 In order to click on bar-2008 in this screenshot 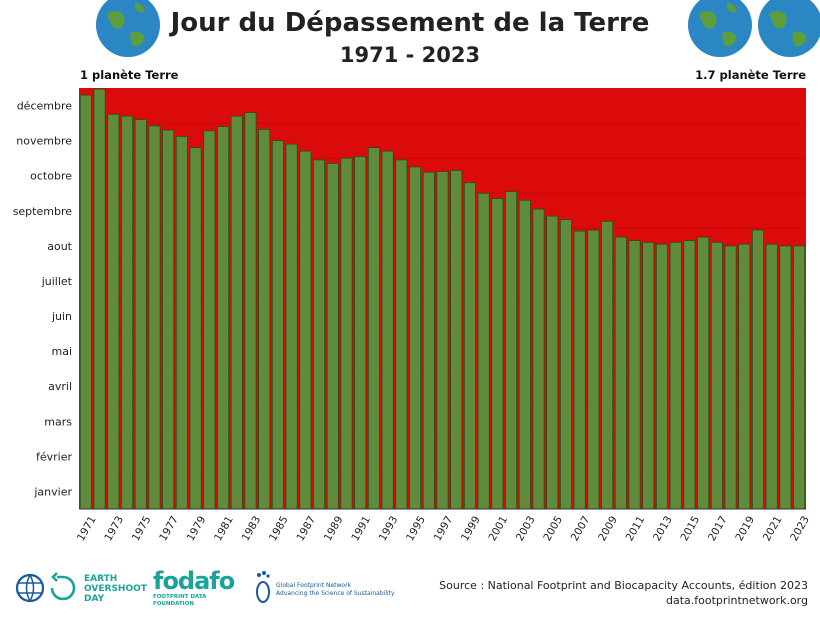, I will do `click(593, 369)`.